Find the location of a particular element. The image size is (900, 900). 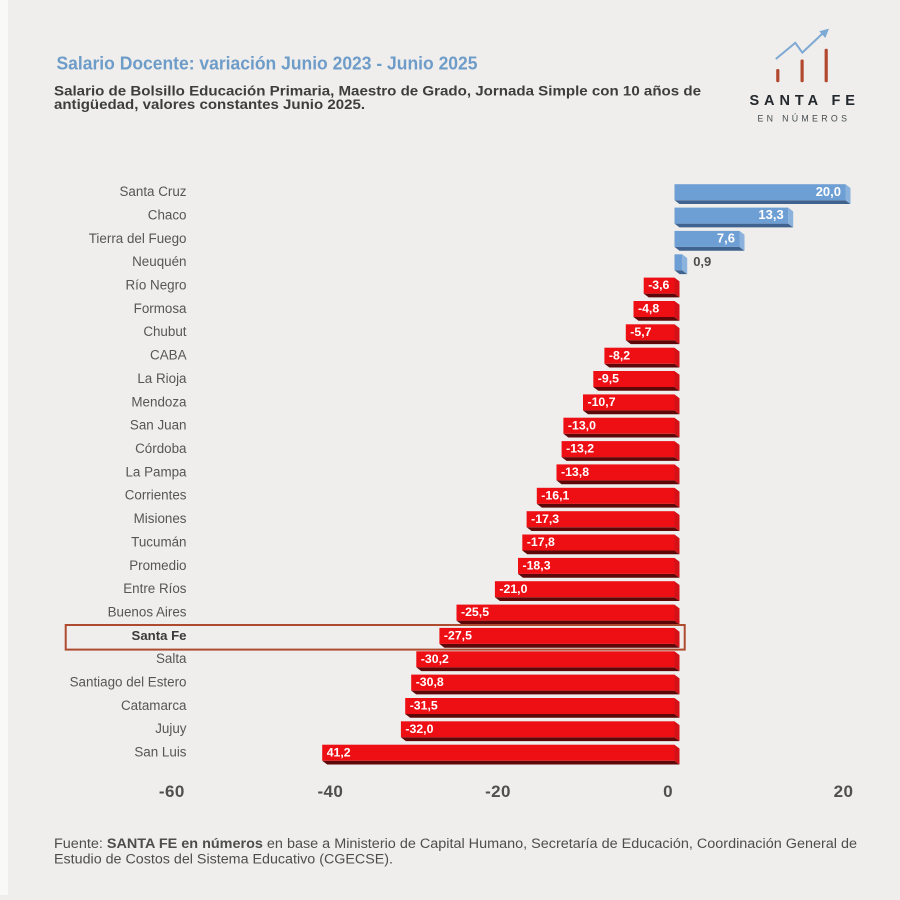

svg-text: -20 is located at coordinates (498, 791).